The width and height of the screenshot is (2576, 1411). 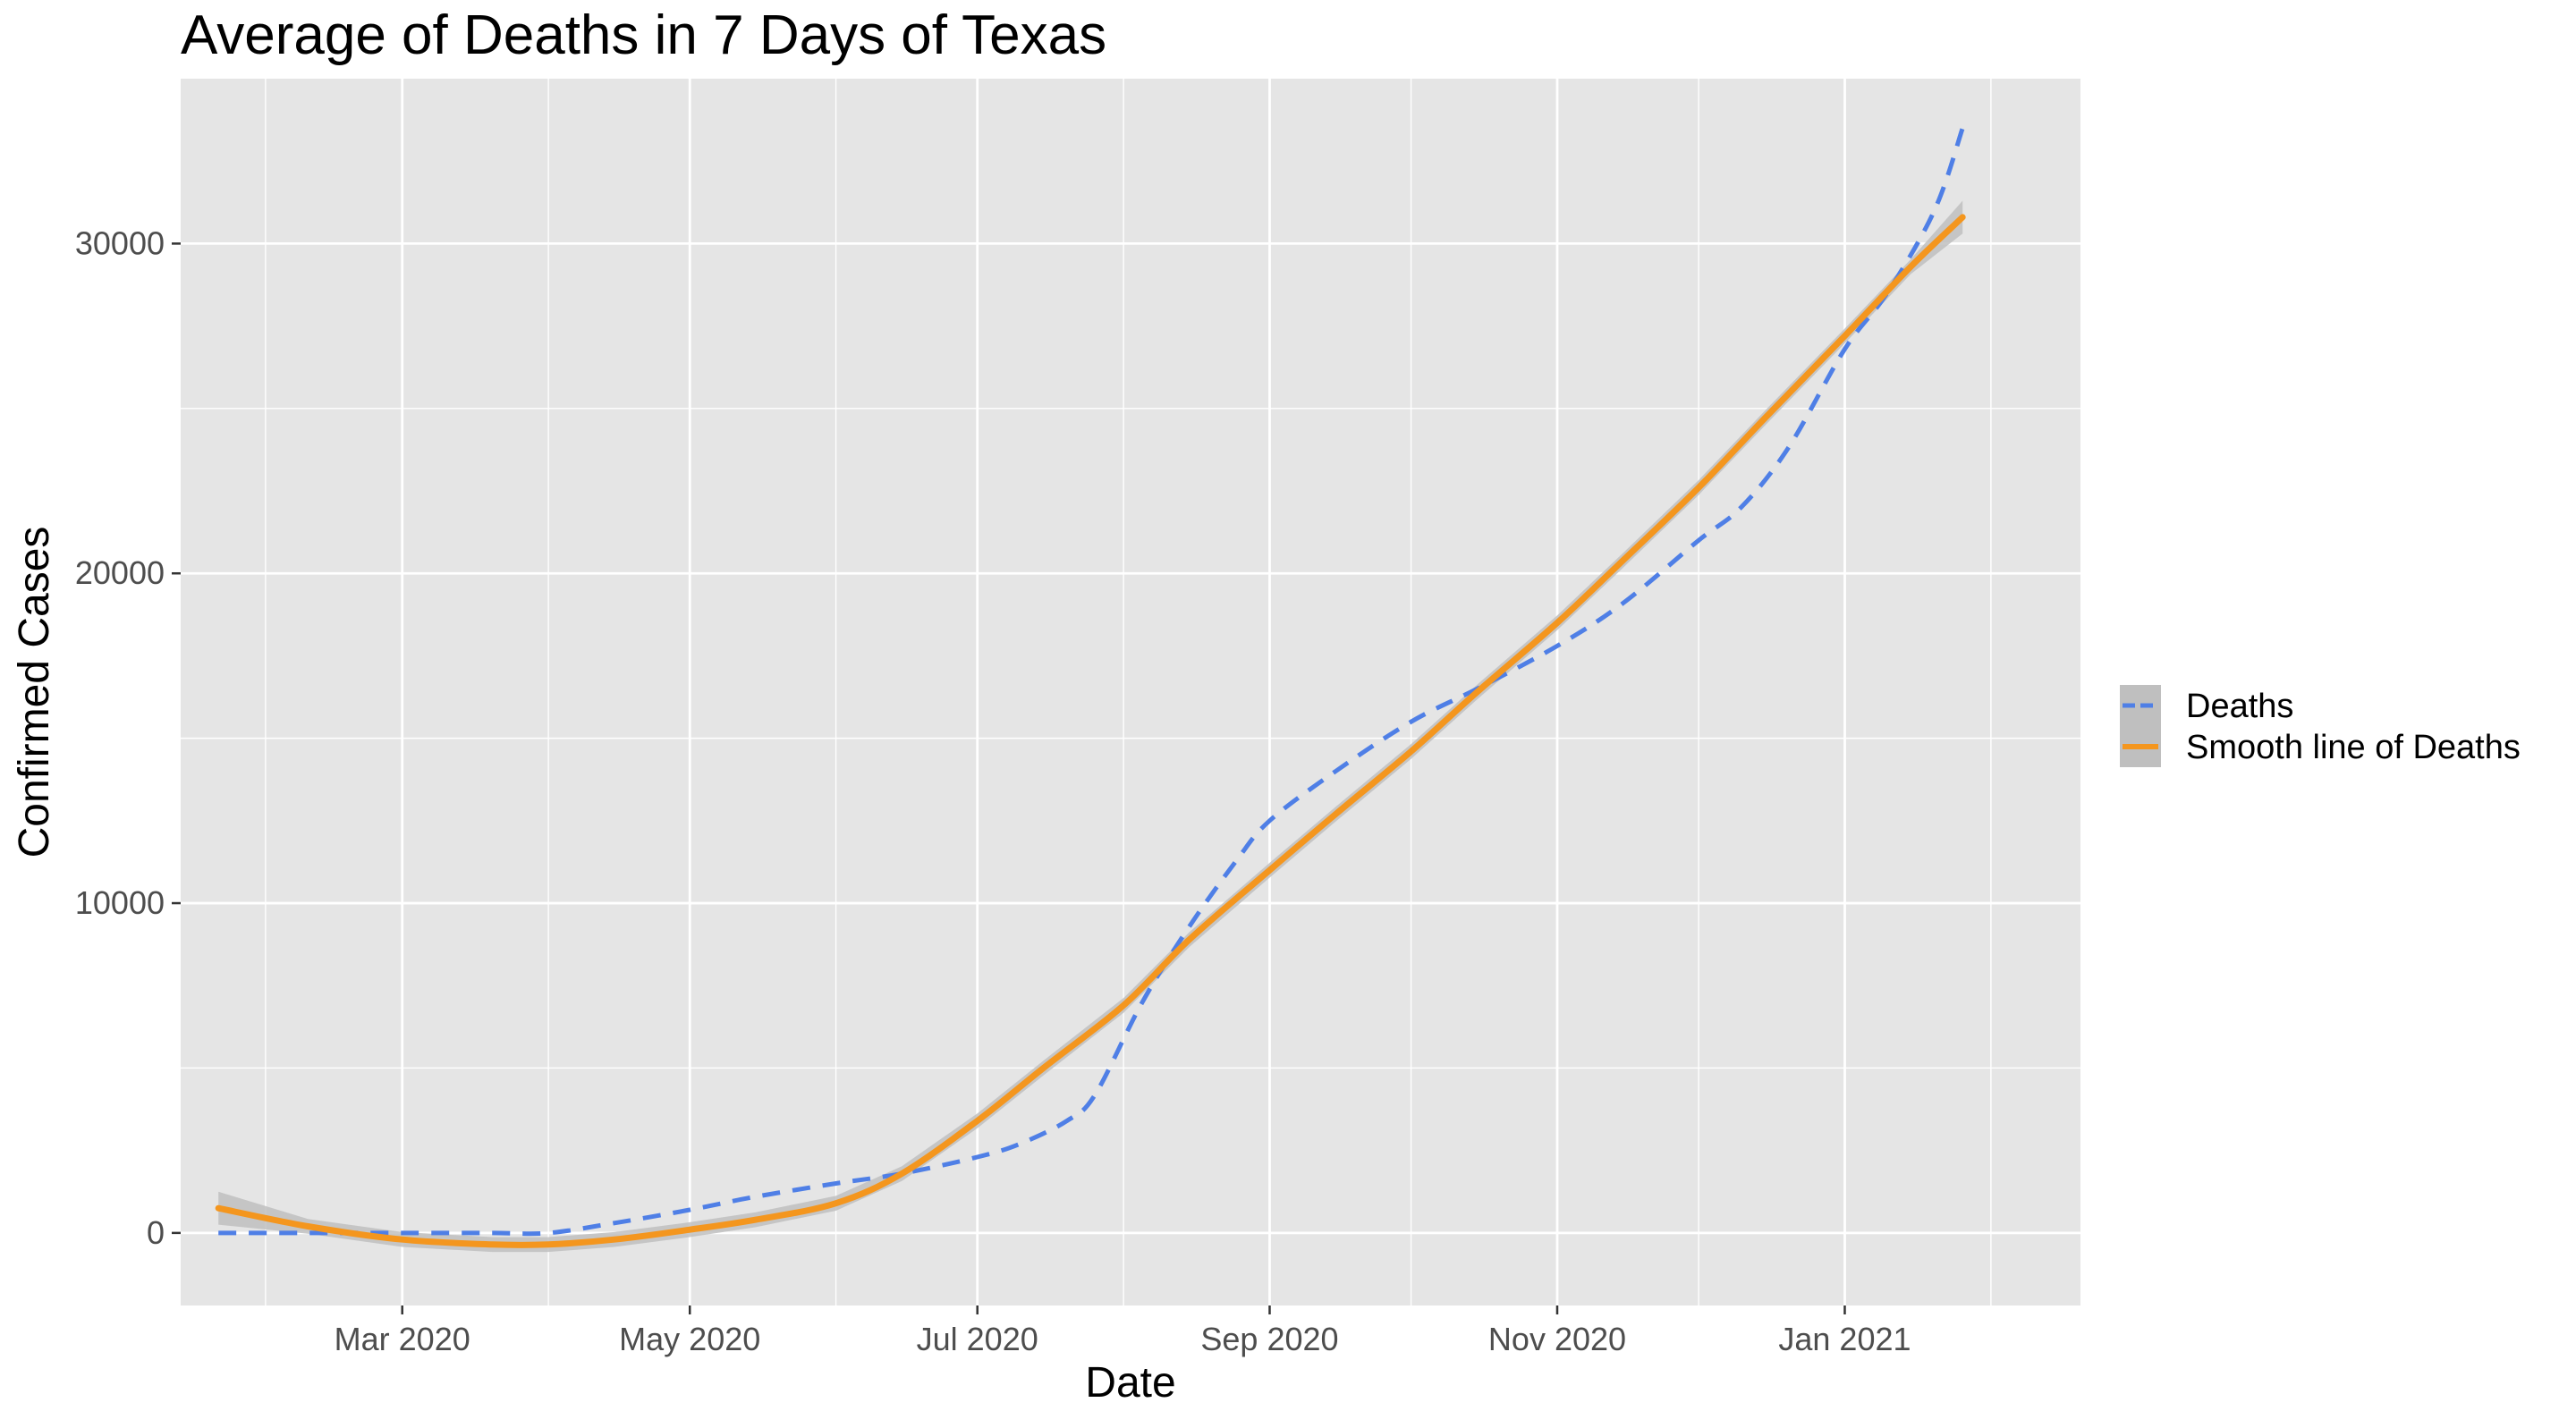 What do you see at coordinates (128, 737) in the screenshot?
I see `y-axis: 0 10000 20000 30000` at bounding box center [128, 737].